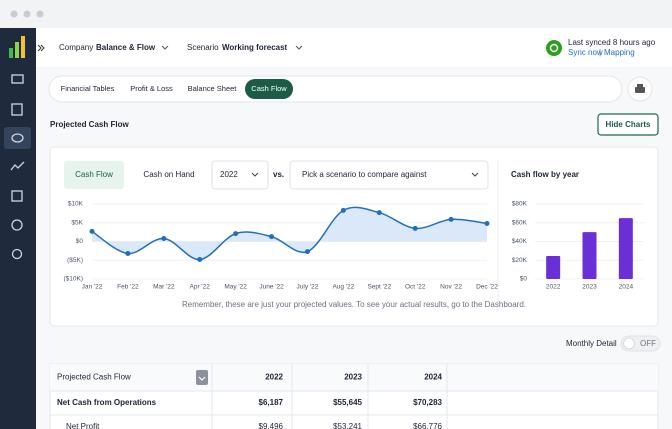  What do you see at coordinates (591, 343) in the screenshot?
I see `monthly-detail-label: Monthly Detail` at bounding box center [591, 343].